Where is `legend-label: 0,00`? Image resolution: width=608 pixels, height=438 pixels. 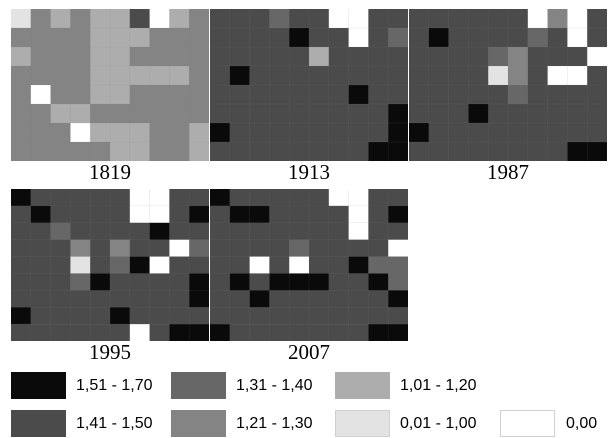 legend-label: 0,00 is located at coordinates (582, 423).